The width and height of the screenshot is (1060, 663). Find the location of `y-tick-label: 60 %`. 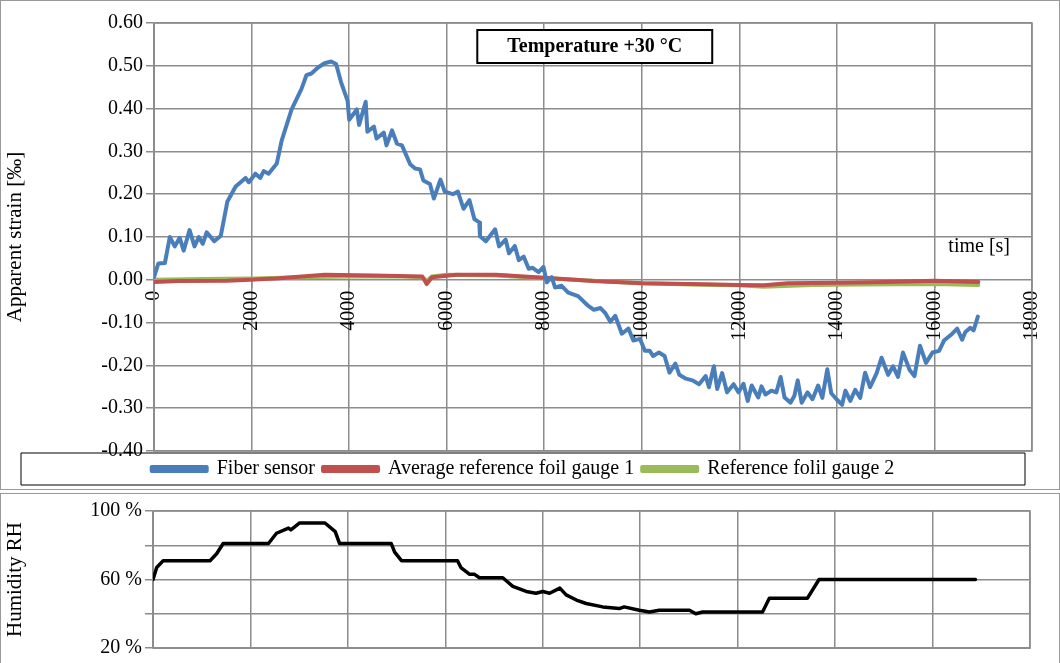

y-tick-label: 60 % is located at coordinates (121, 577).